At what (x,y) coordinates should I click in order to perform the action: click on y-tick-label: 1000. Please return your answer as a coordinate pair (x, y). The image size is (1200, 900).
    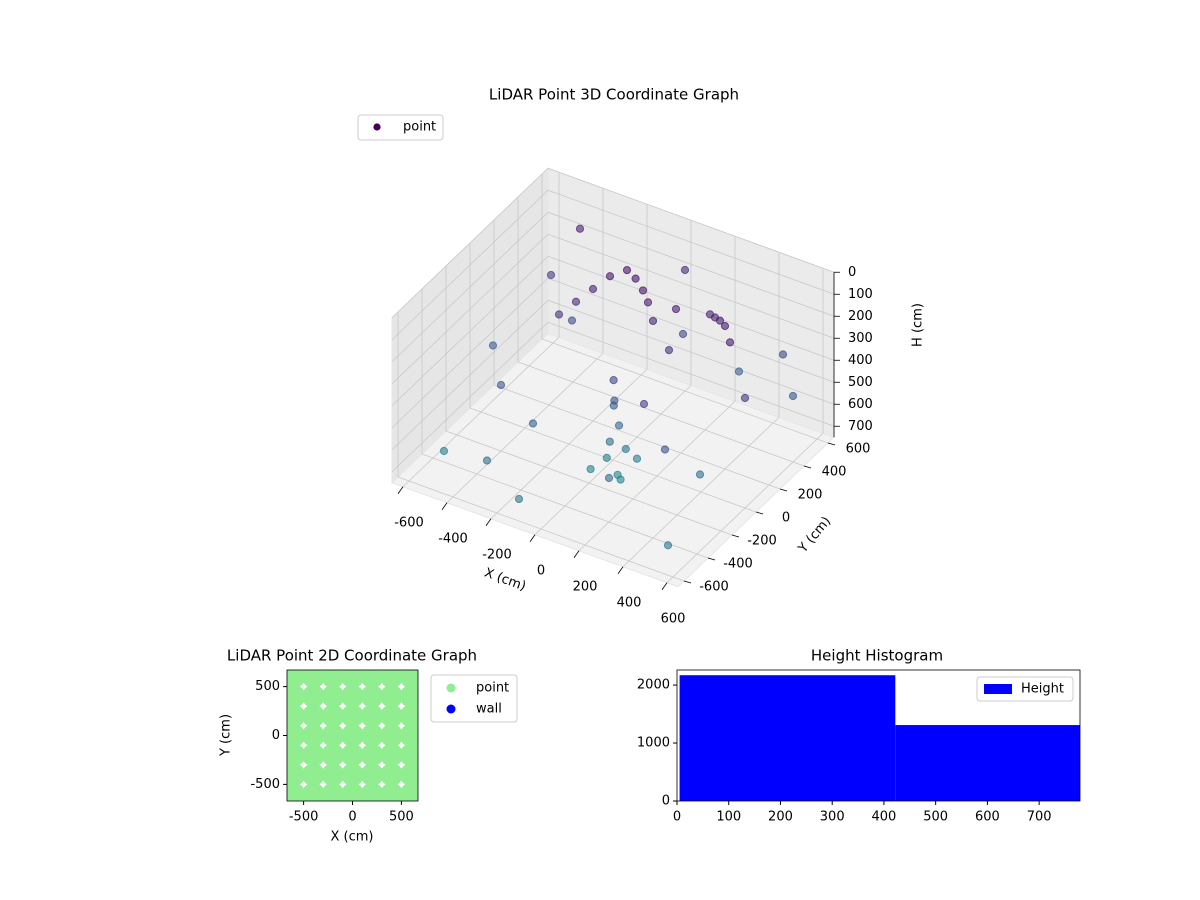
    Looking at the image, I should click on (653, 743).